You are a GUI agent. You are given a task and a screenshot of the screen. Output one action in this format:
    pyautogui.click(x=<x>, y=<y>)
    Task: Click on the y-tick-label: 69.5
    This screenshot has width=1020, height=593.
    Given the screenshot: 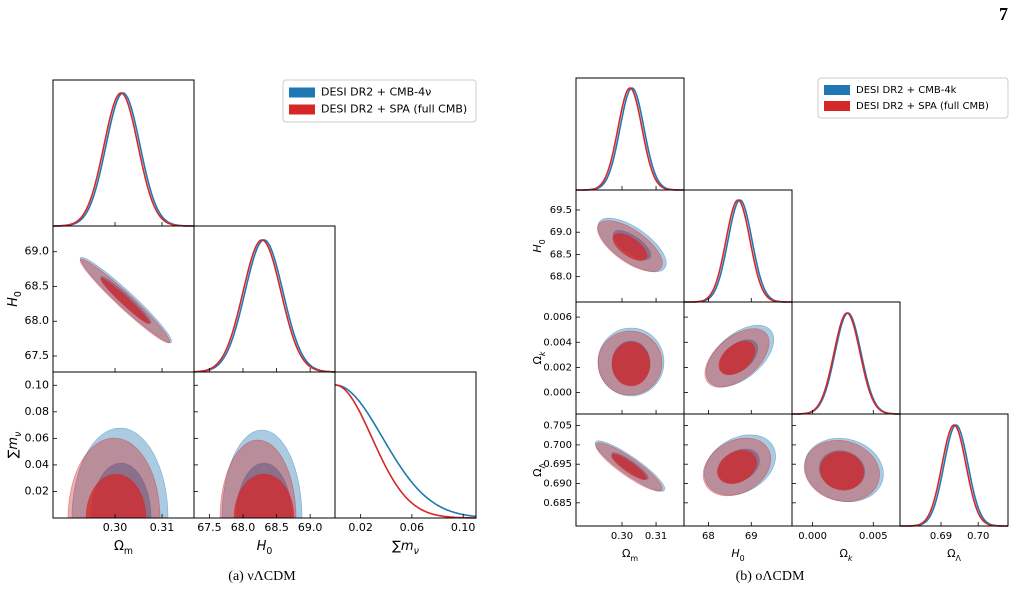 What is the action you would take?
    pyautogui.click(x=561, y=210)
    